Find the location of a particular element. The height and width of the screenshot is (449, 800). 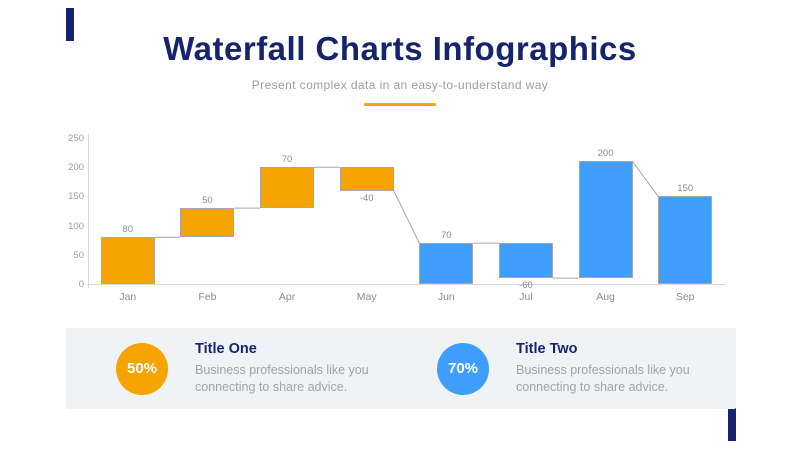

title-underline-accent is located at coordinates (400, 104).